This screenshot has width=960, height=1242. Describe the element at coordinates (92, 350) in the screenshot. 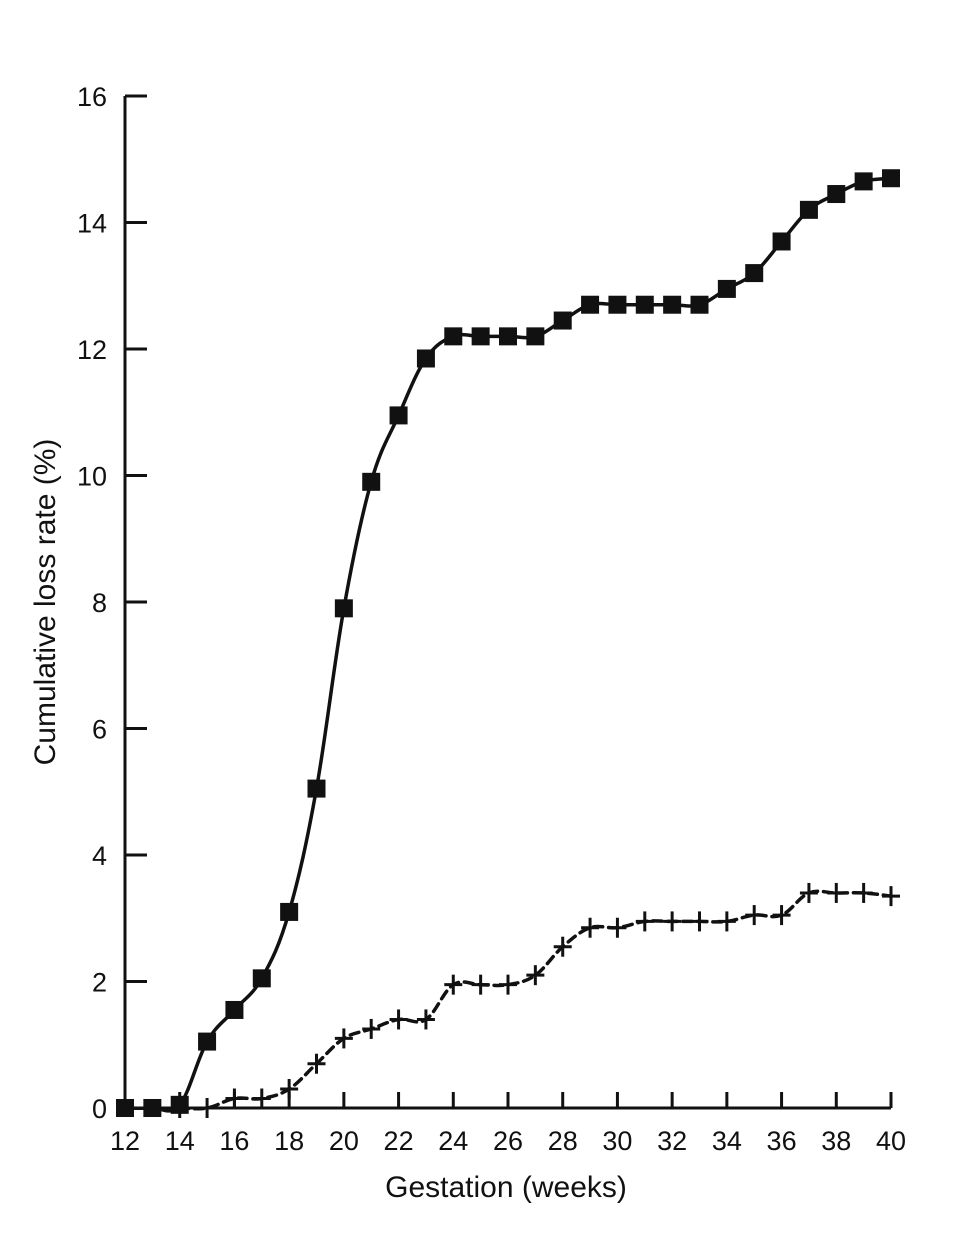

I see `y-tick-label: 12` at that location.